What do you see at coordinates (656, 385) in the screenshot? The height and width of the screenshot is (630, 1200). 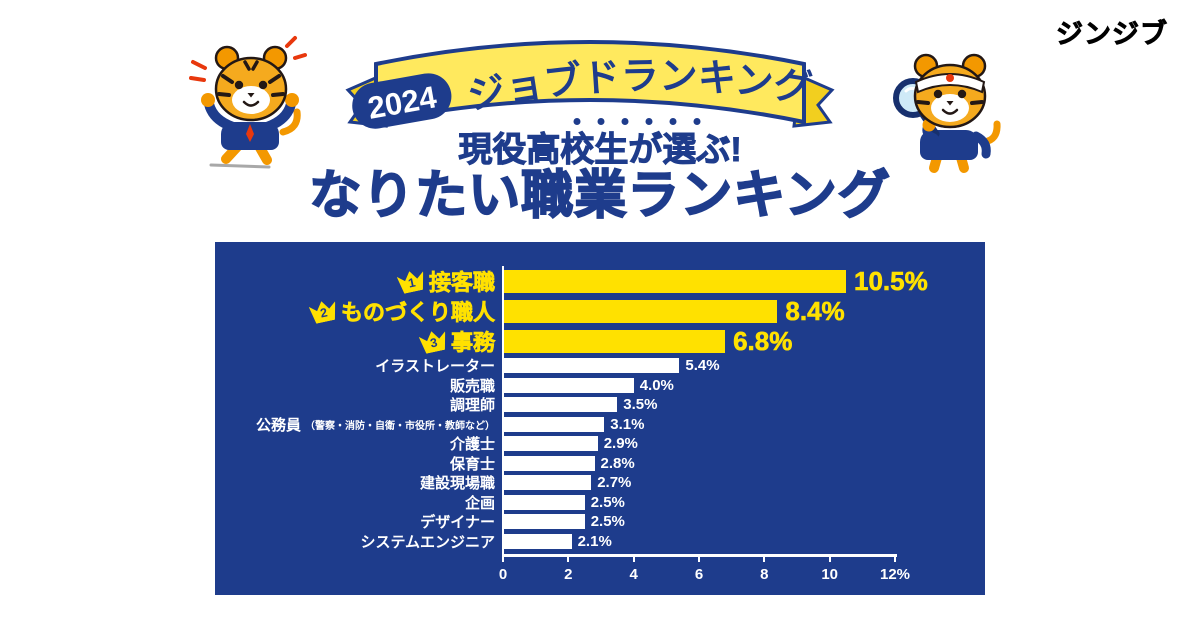 I see `bar-value: 4.0%` at bounding box center [656, 385].